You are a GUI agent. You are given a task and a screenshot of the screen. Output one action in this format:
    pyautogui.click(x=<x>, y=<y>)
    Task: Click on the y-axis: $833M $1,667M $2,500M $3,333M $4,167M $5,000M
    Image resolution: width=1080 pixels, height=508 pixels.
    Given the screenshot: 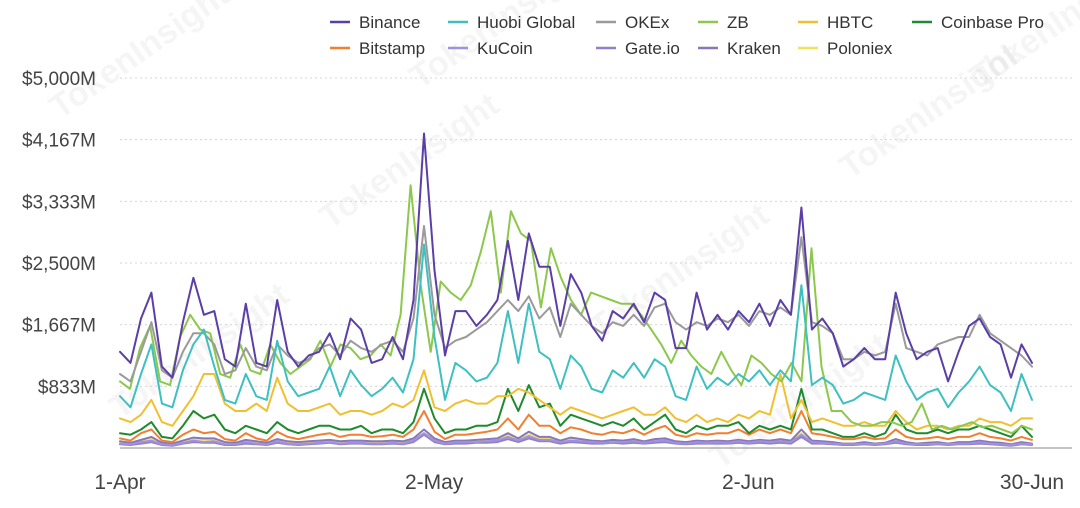 What is the action you would take?
    pyautogui.click(x=59, y=233)
    